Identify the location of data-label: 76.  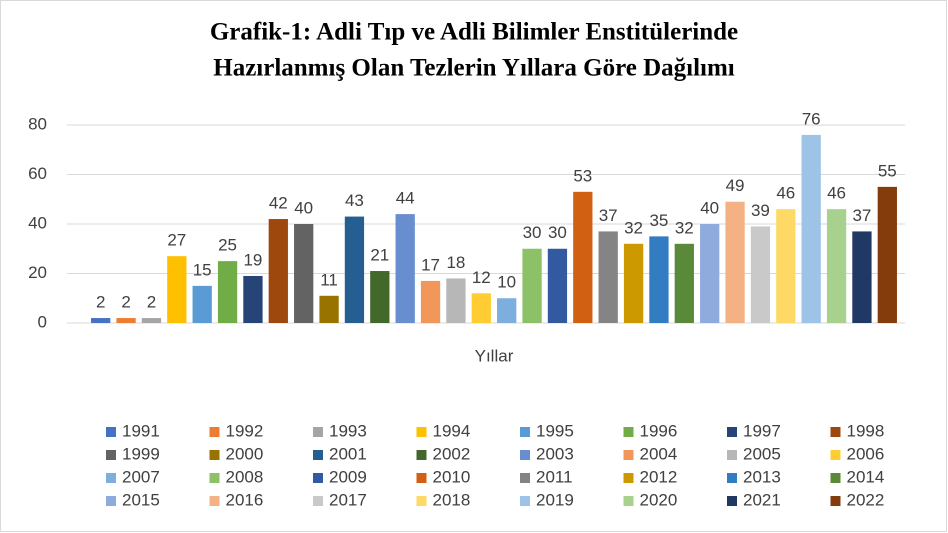
(811, 118).